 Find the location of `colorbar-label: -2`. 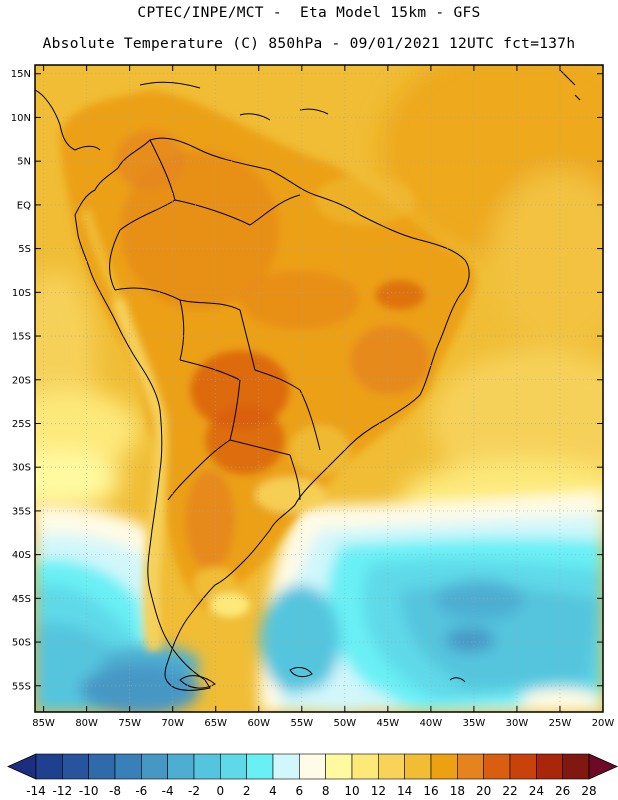

colorbar-label: -2 is located at coordinates (194, 791).